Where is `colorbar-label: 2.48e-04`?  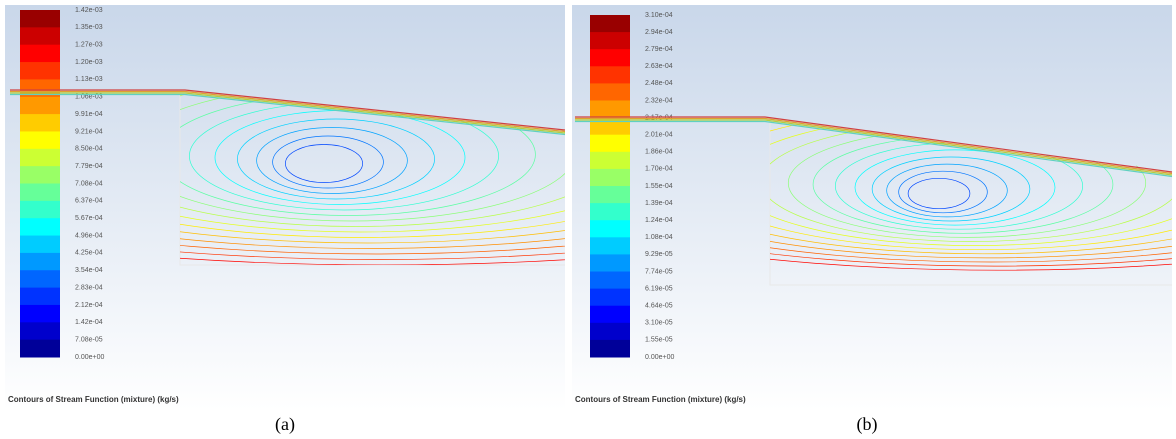 colorbar-label: 2.48e-04 is located at coordinates (659, 83).